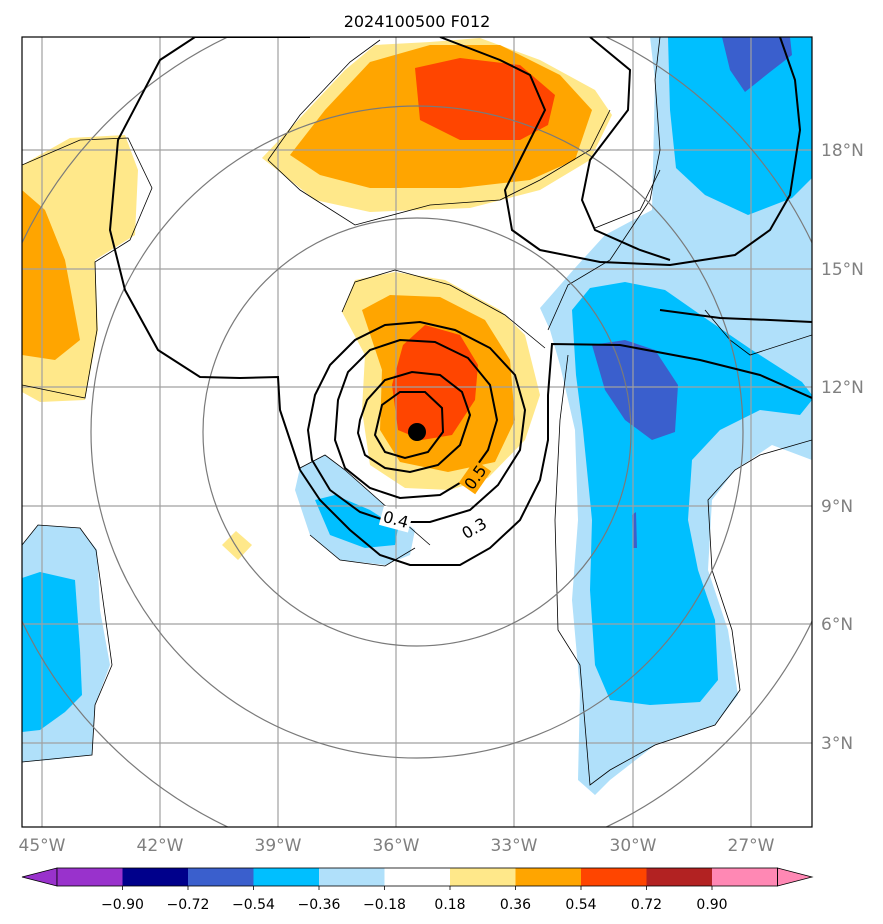  What do you see at coordinates (837, 507) in the screenshot?
I see `lat-tick-9N: 9°N` at bounding box center [837, 507].